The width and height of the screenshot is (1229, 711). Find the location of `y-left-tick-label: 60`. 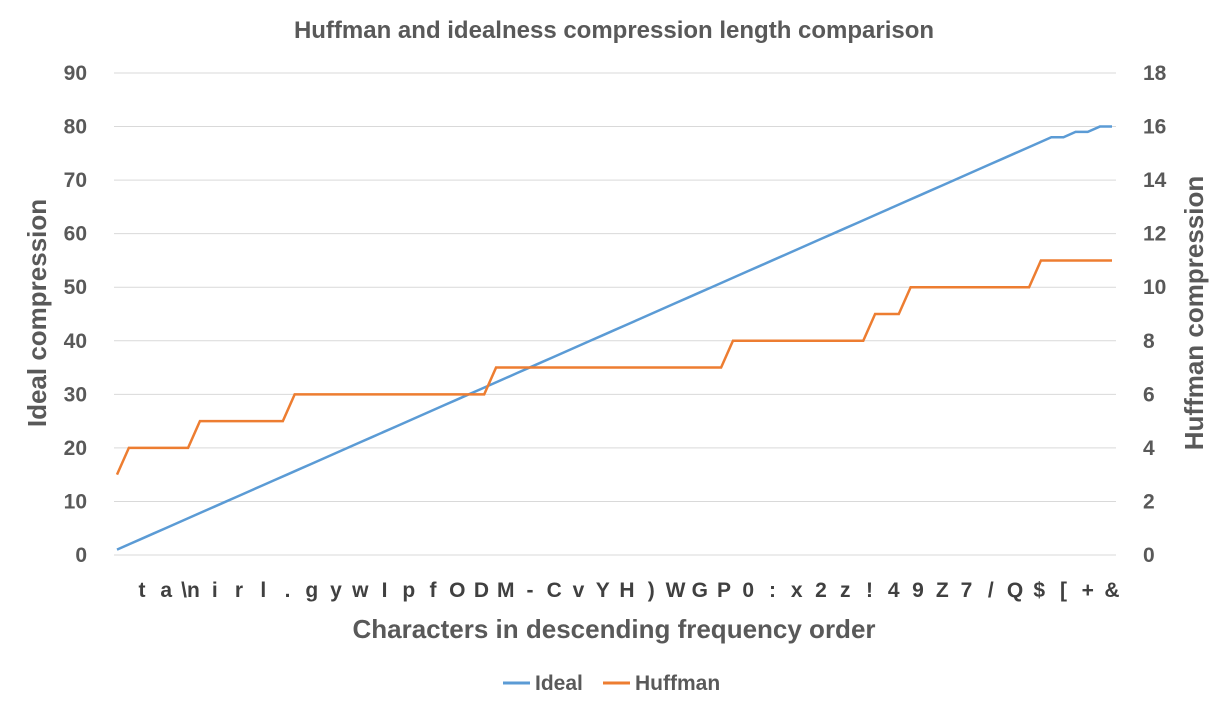

y-left-tick-label: 60 is located at coordinates (75, 234).